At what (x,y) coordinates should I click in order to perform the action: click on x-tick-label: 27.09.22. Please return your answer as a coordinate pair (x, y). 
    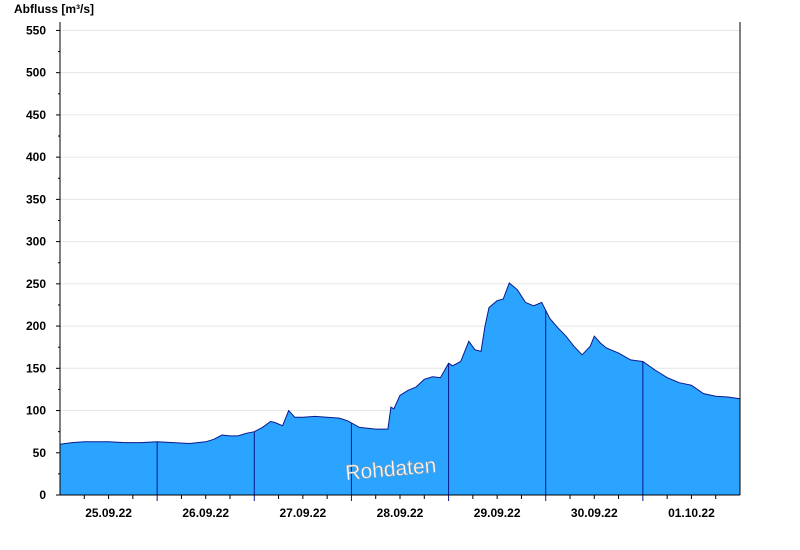
    Looking at the image, I should click on (302, 513).